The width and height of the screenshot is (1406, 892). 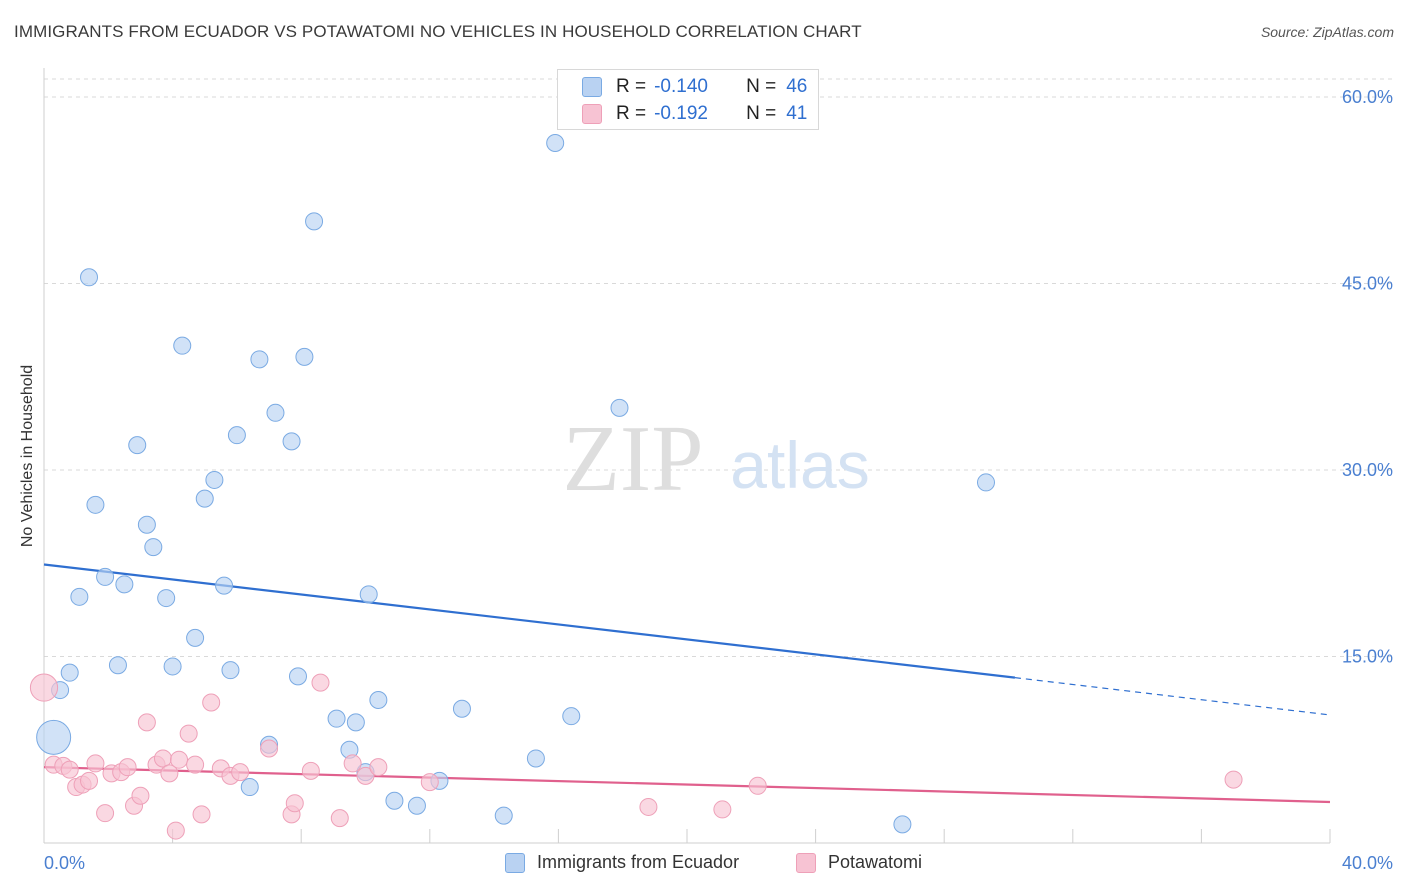 I want to click on n-value: 46, so click(x=797, y=86).